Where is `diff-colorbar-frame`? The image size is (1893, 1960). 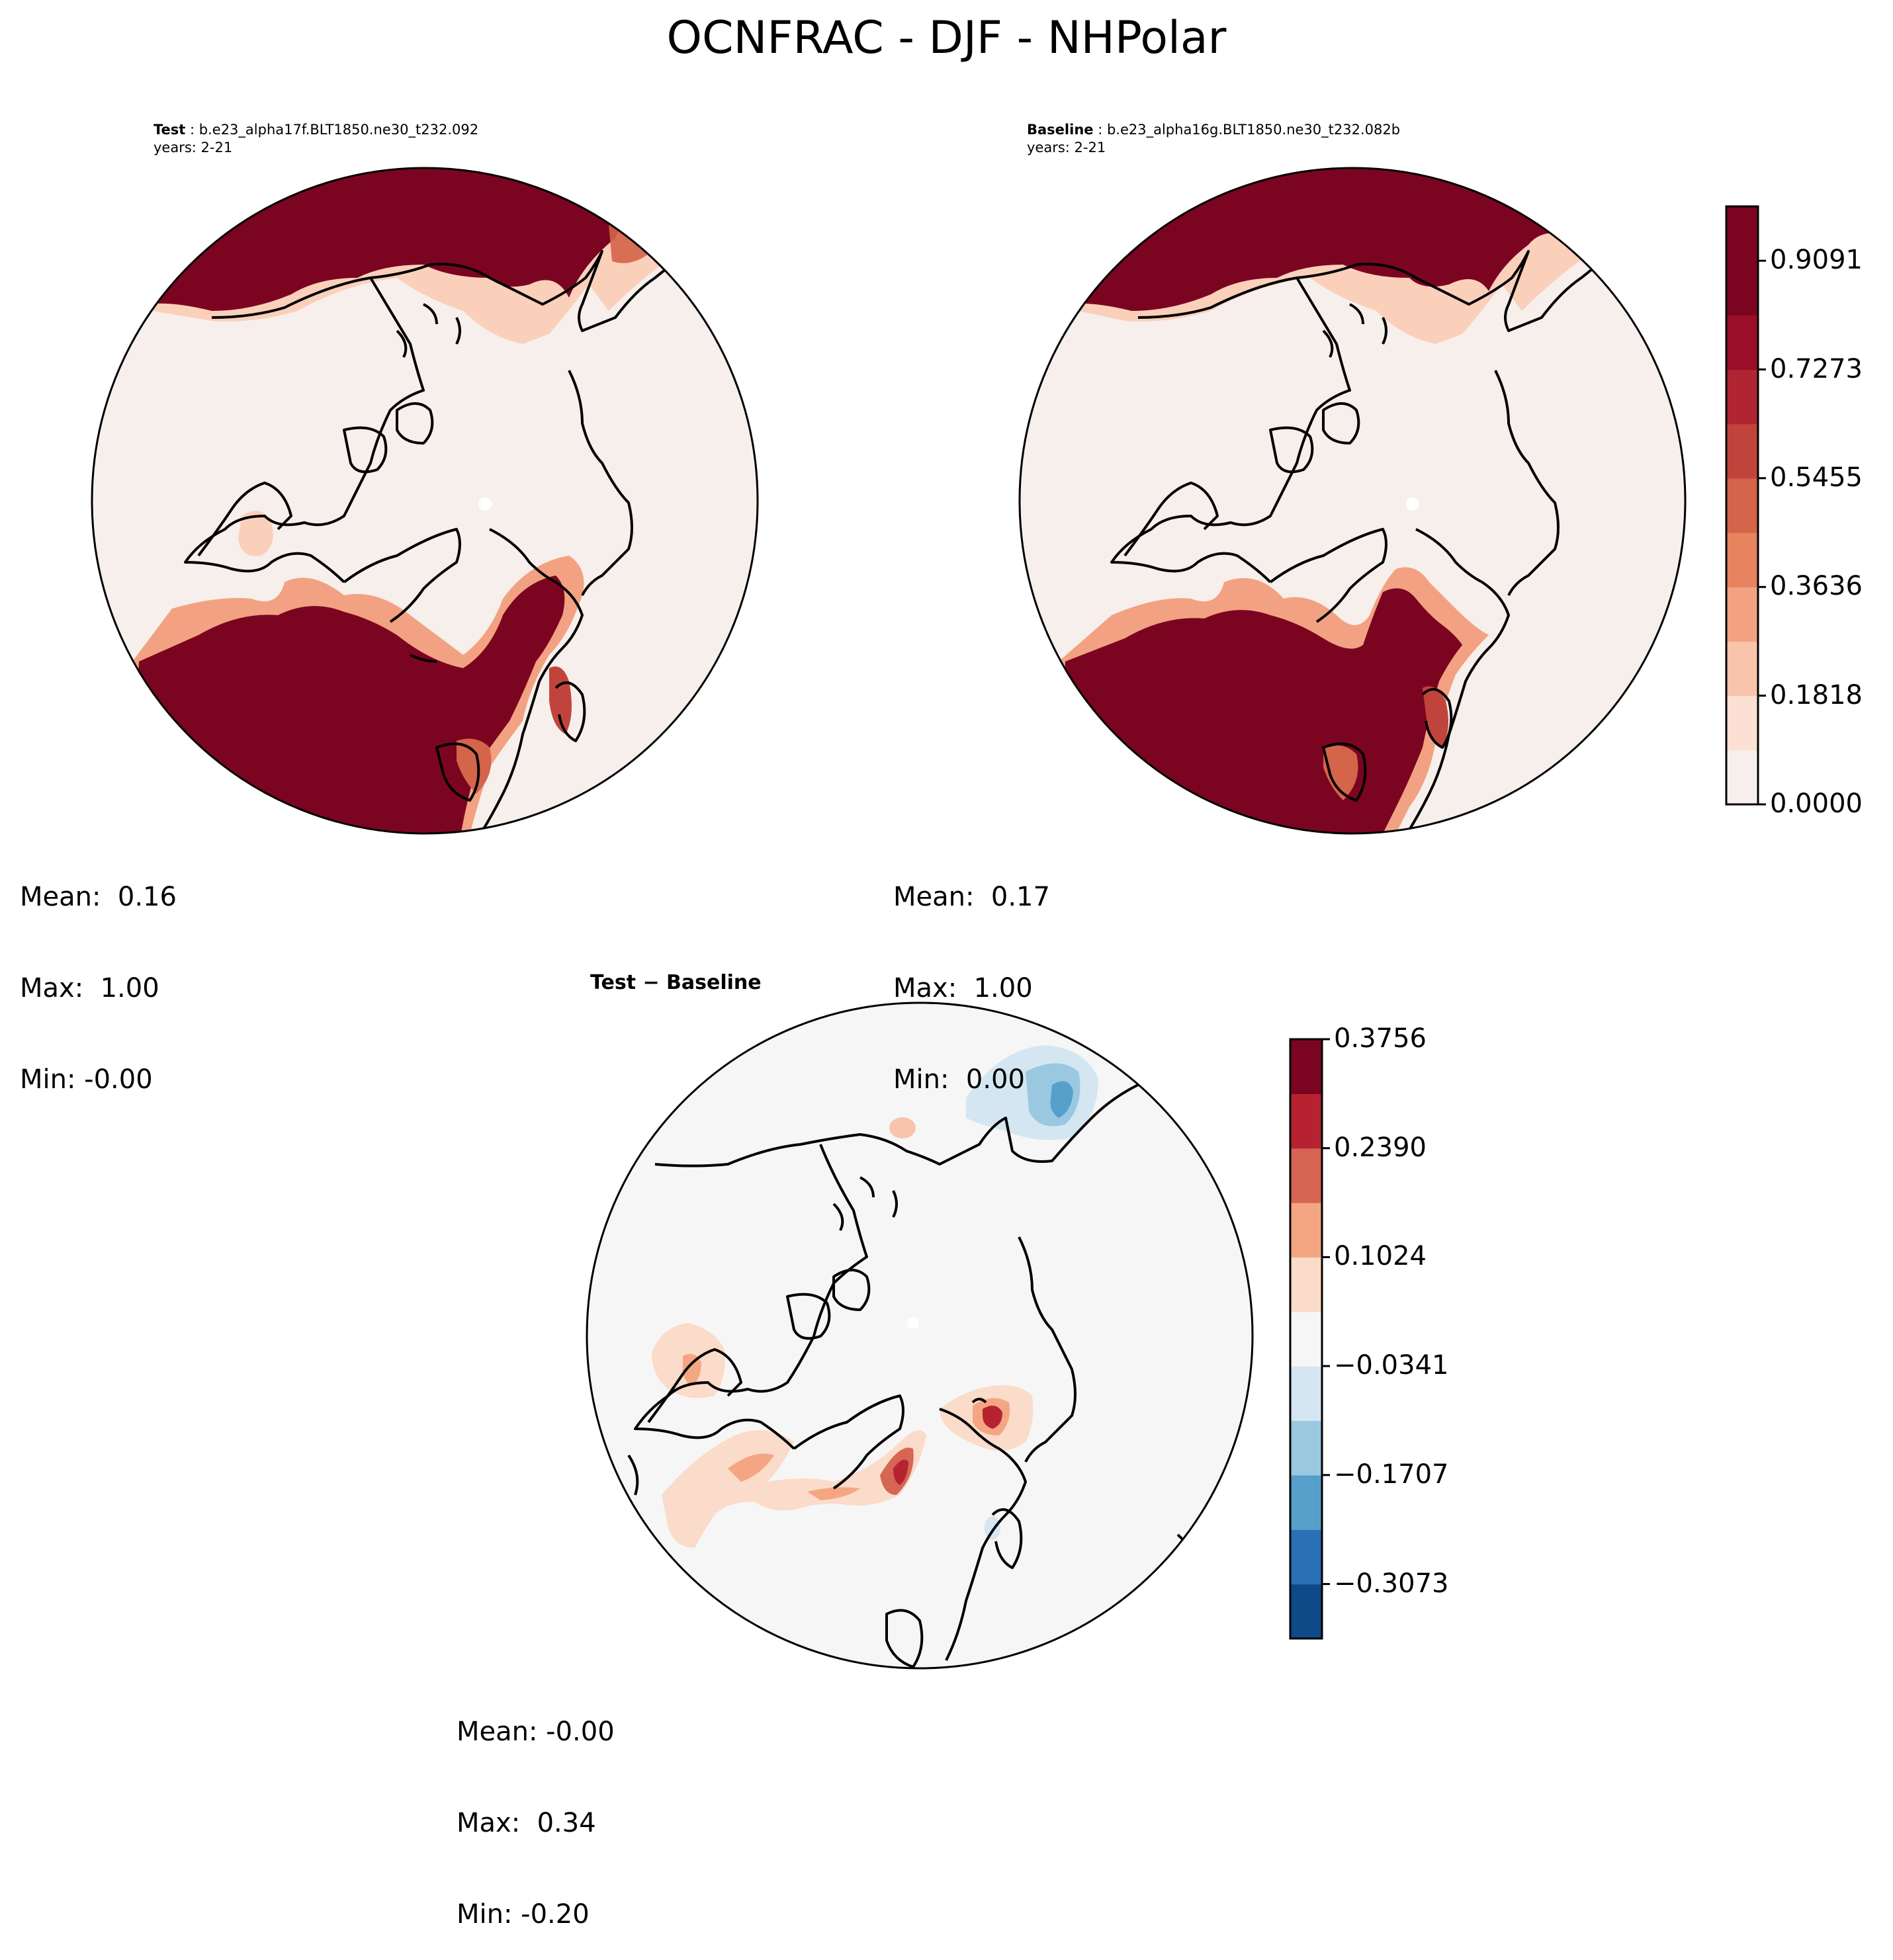
diff-colorbar-frame is located at coordinates (1306, 1339).